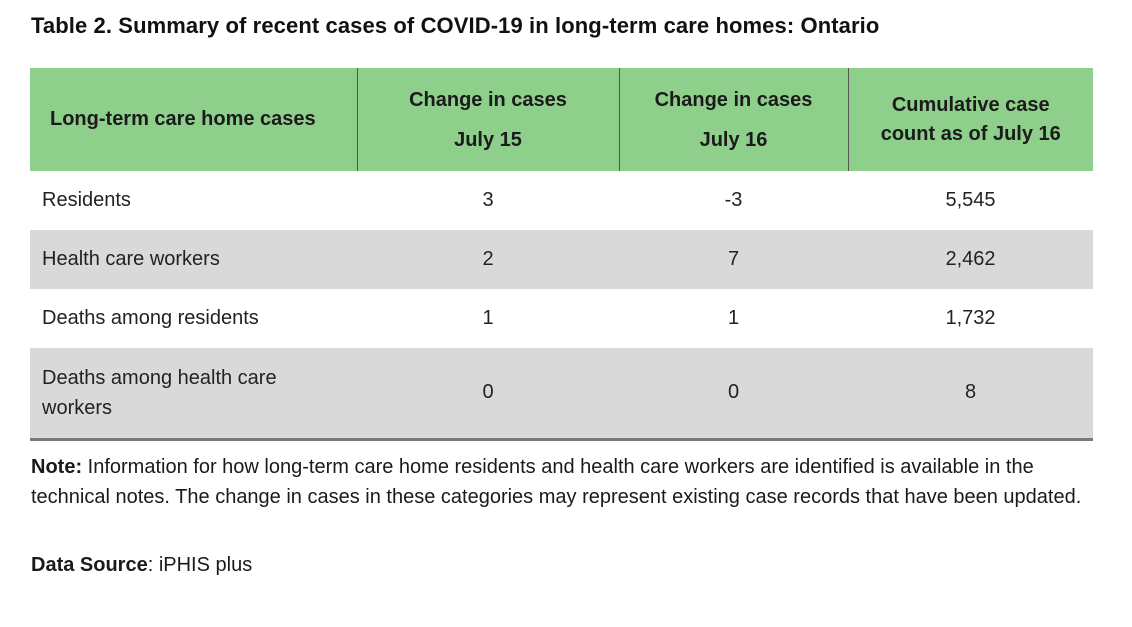  What do you see at coordinates (733, 119) in the screenshot?
I see `header-change-july16: Change in cases July 16` at bounding box center [733, 119].